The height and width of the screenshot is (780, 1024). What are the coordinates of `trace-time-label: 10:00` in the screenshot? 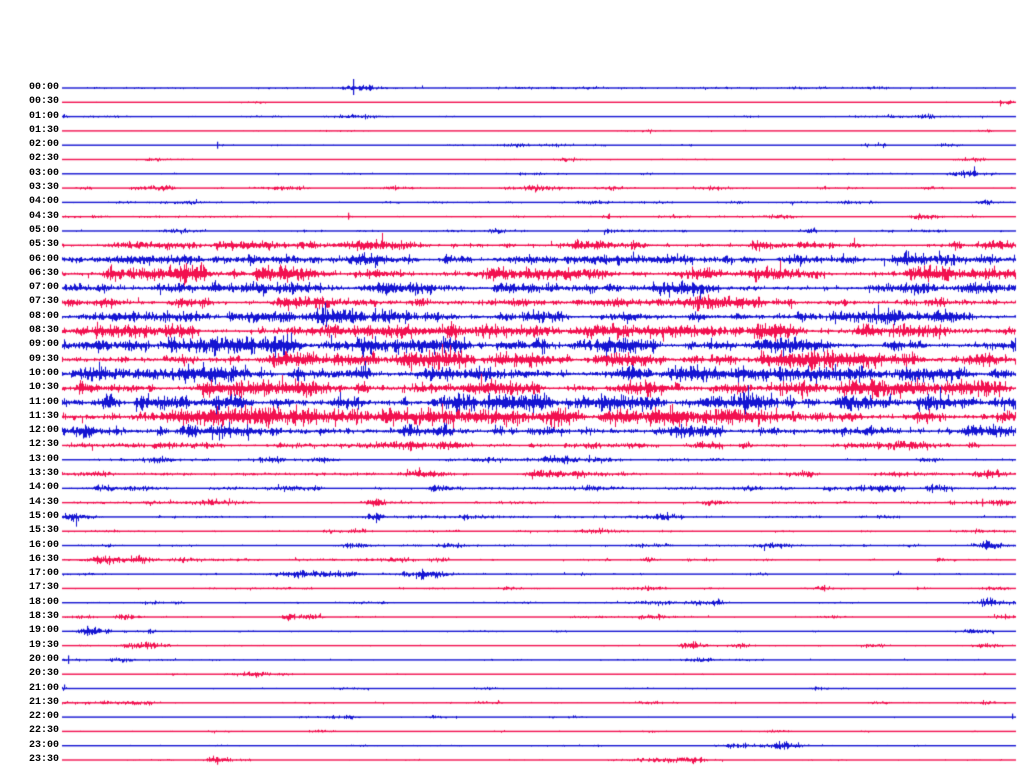 It's located at (43, 373).